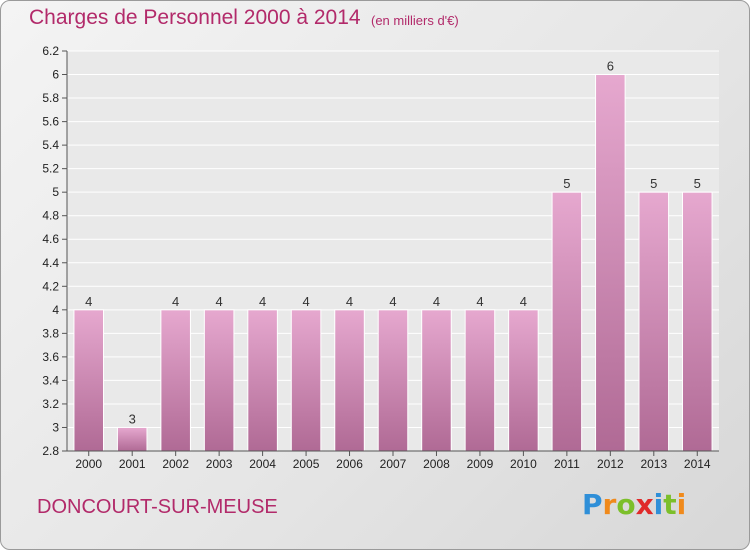 This screenshot has width=750, height=550. What do you see at coordinates (697, 464) in the screenshot?
I see `x-tick-label-2014: 2014` at bounding box center [697, 464].